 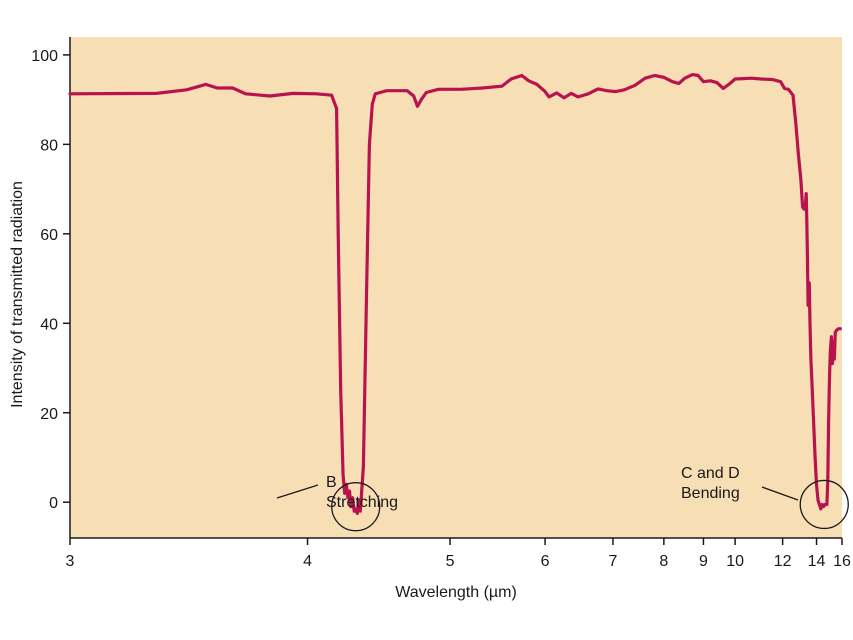 I want to click on x-axis-ticks: 3 4 5 6 7 8 9 10 12 14 16, so click(x=458, y=554).